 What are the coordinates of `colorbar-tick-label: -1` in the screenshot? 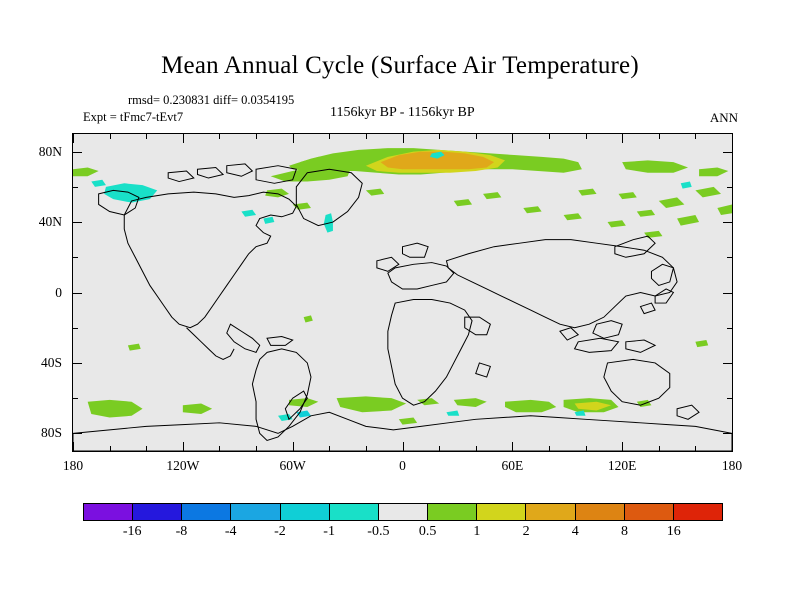 It's located at (329, 531).